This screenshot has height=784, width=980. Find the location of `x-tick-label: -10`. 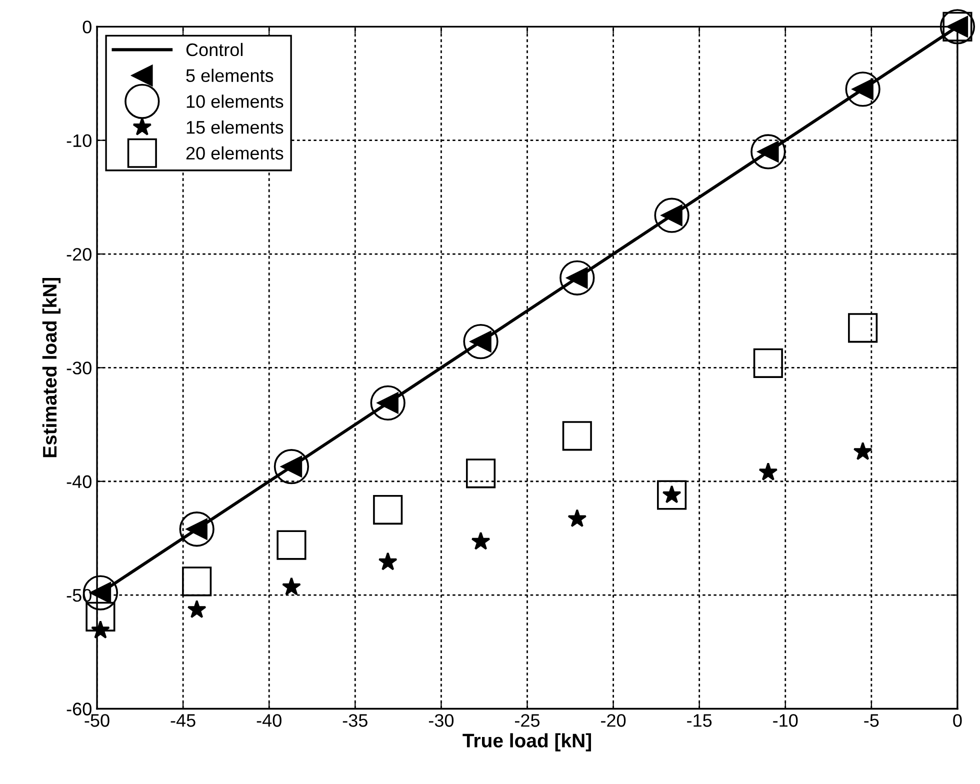

x-tick-label: -10 is located at coordinates (785, 720).